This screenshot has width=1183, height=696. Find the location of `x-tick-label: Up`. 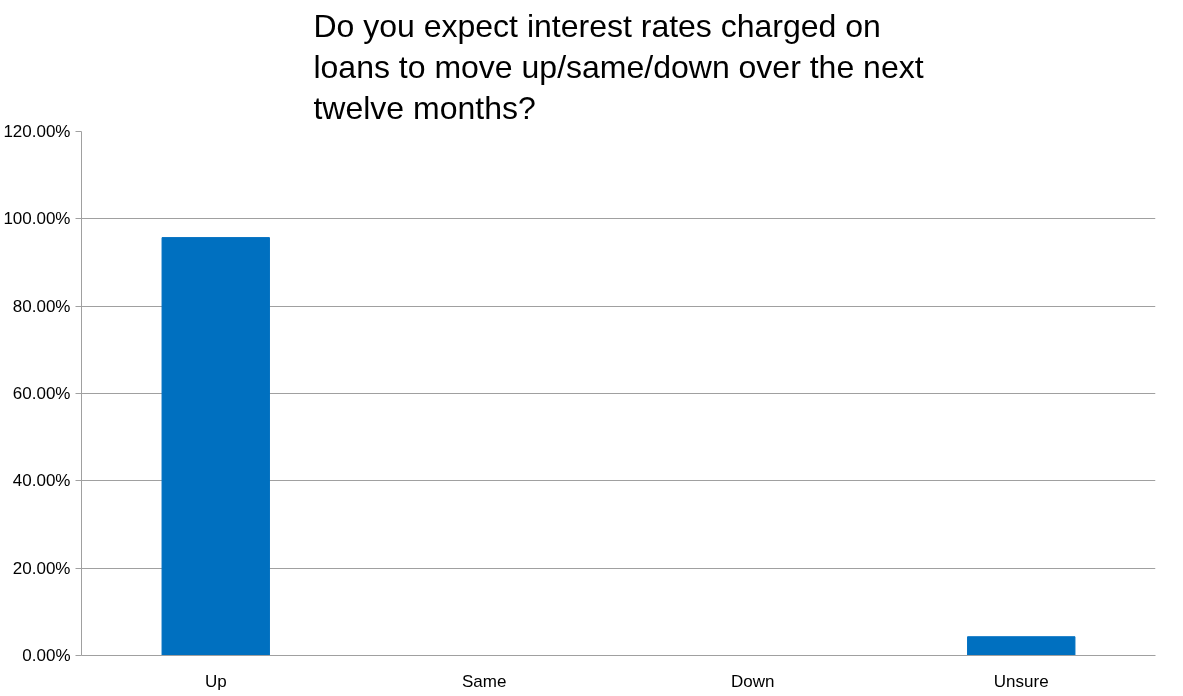

x-tick-label: Up is located at coordinates (215, 681).